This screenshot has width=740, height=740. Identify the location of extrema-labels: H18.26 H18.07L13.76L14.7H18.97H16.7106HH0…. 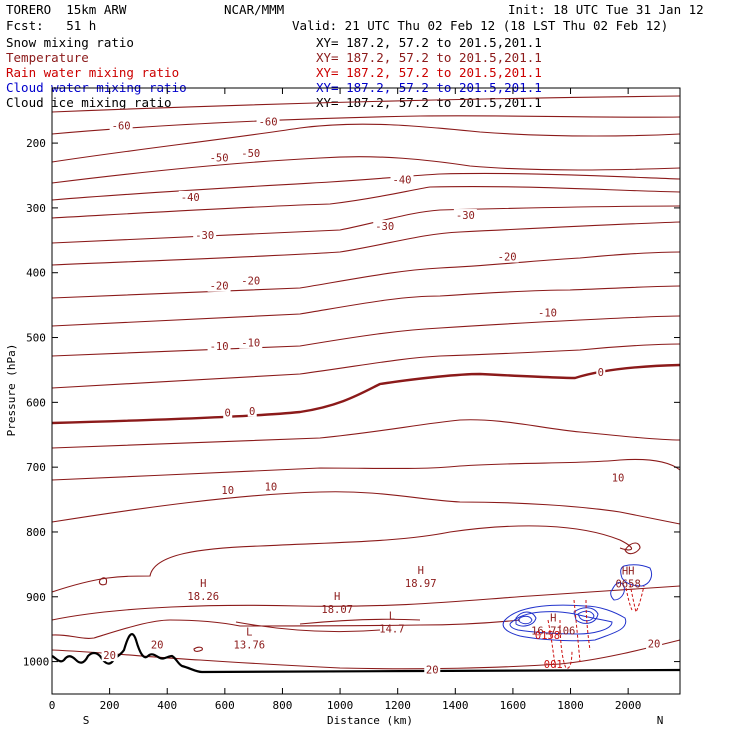
(413, 608).